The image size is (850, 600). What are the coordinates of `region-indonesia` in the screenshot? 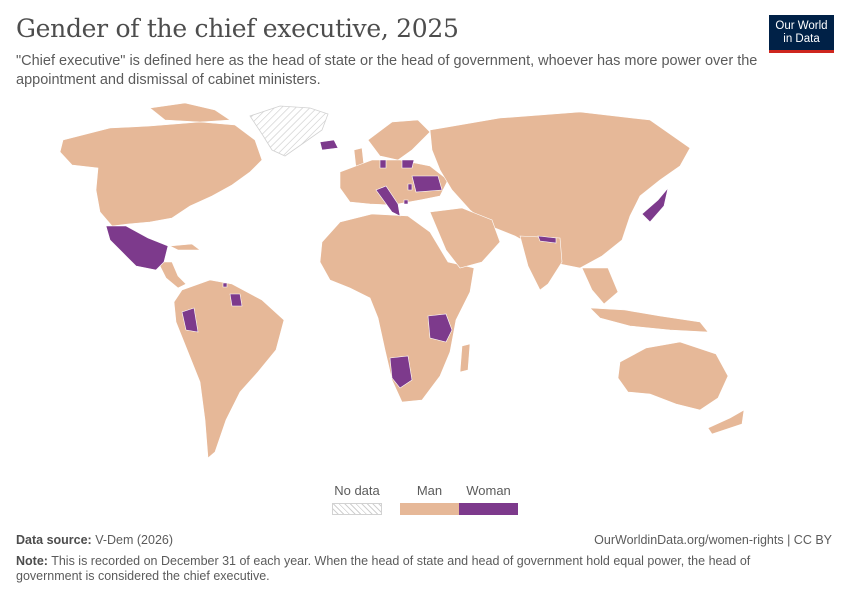 It's located at (649, 320).